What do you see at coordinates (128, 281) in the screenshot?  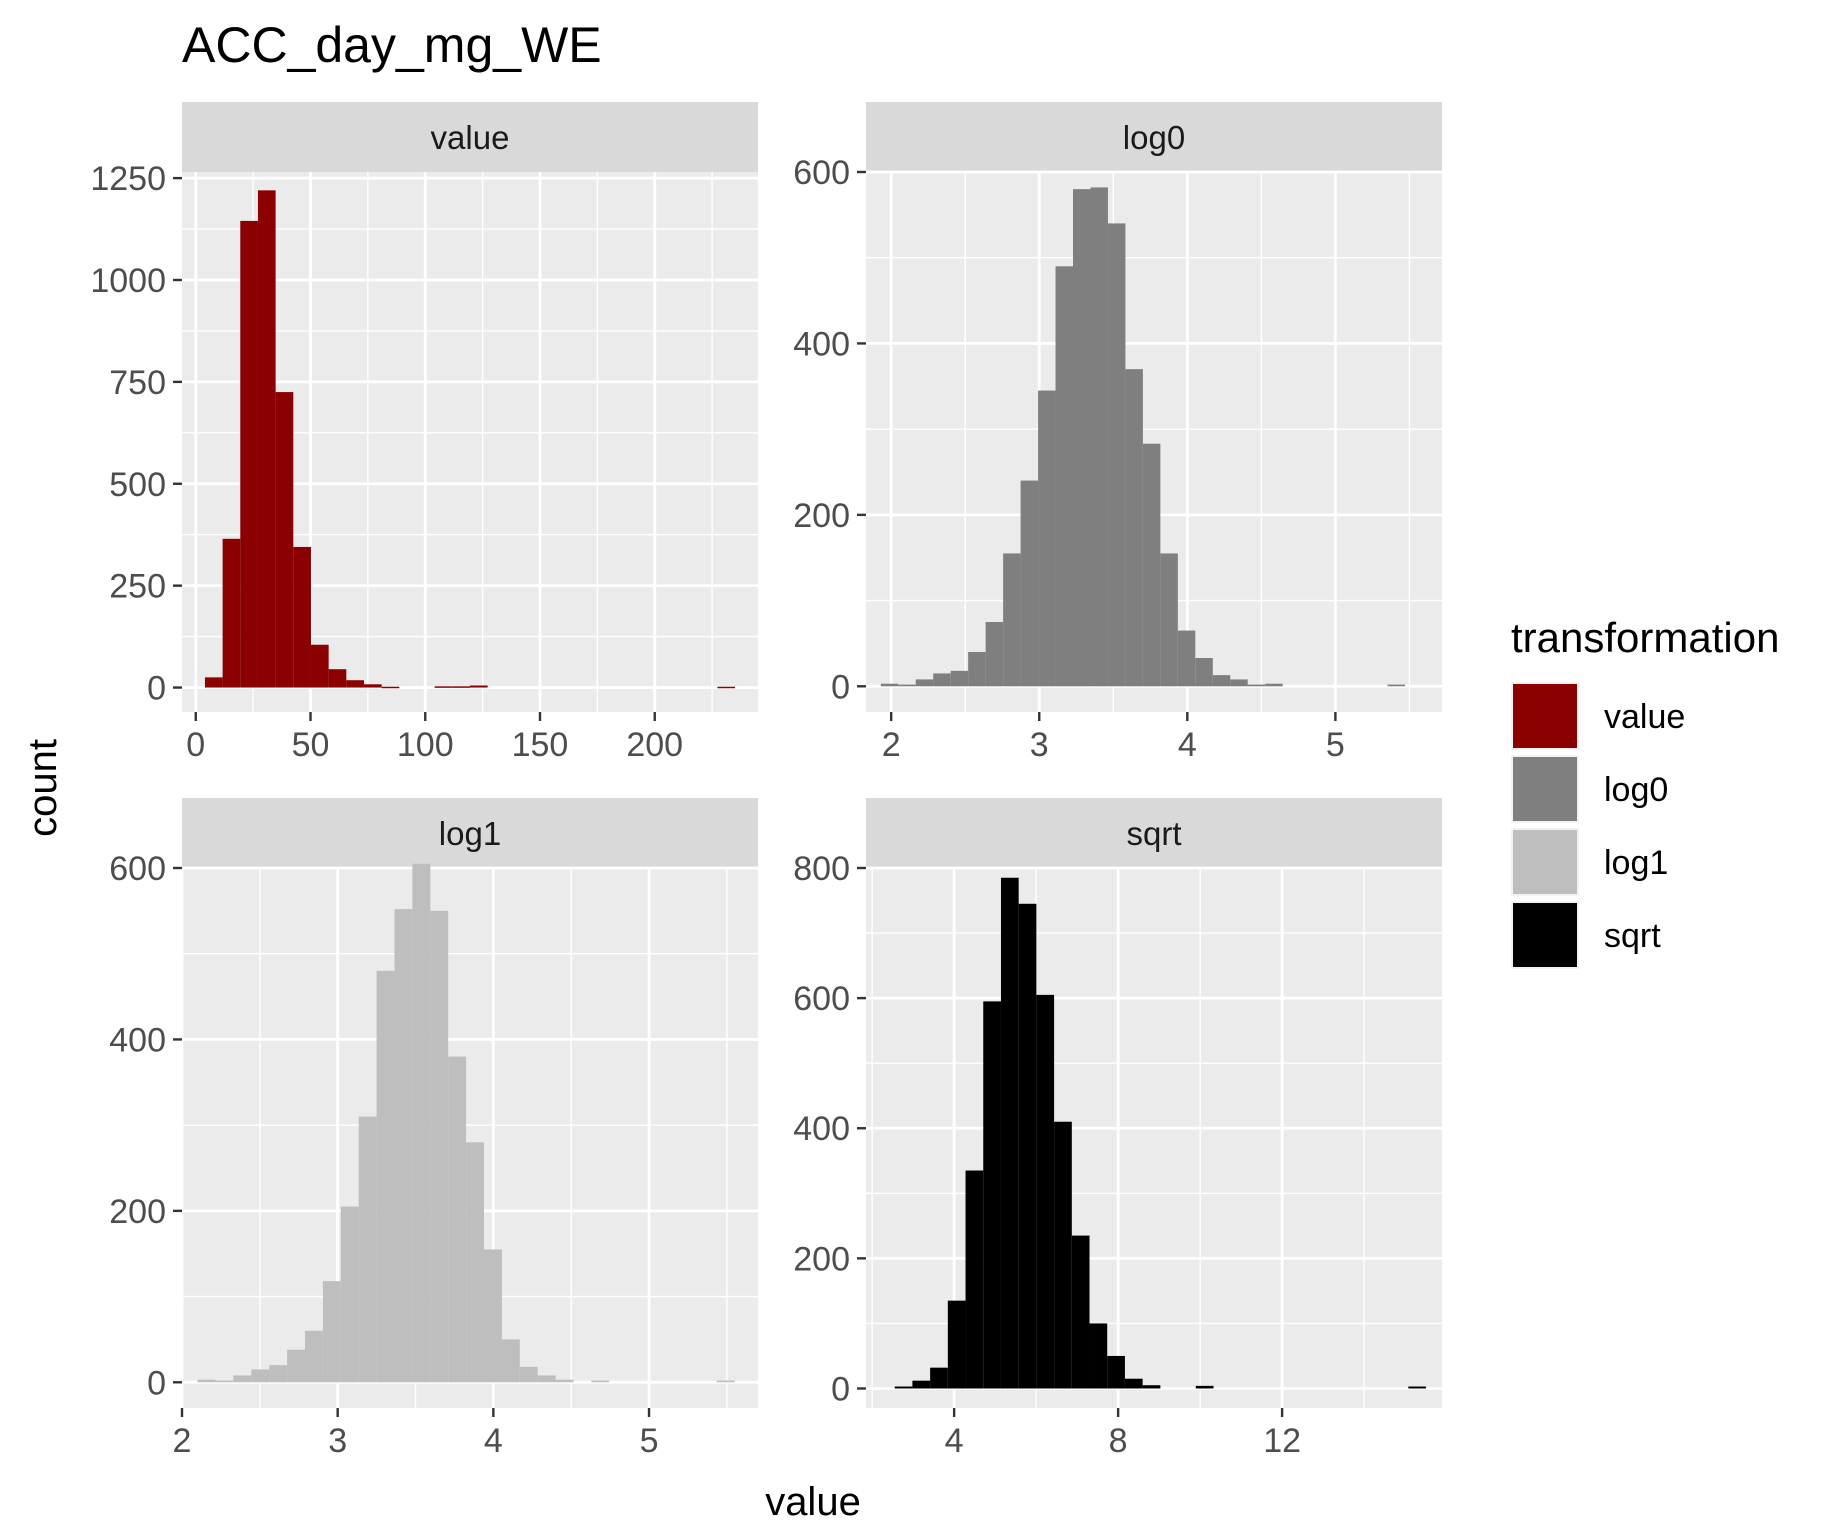 I see `y-tick-label: 1000` at bounding box center [128, 281].